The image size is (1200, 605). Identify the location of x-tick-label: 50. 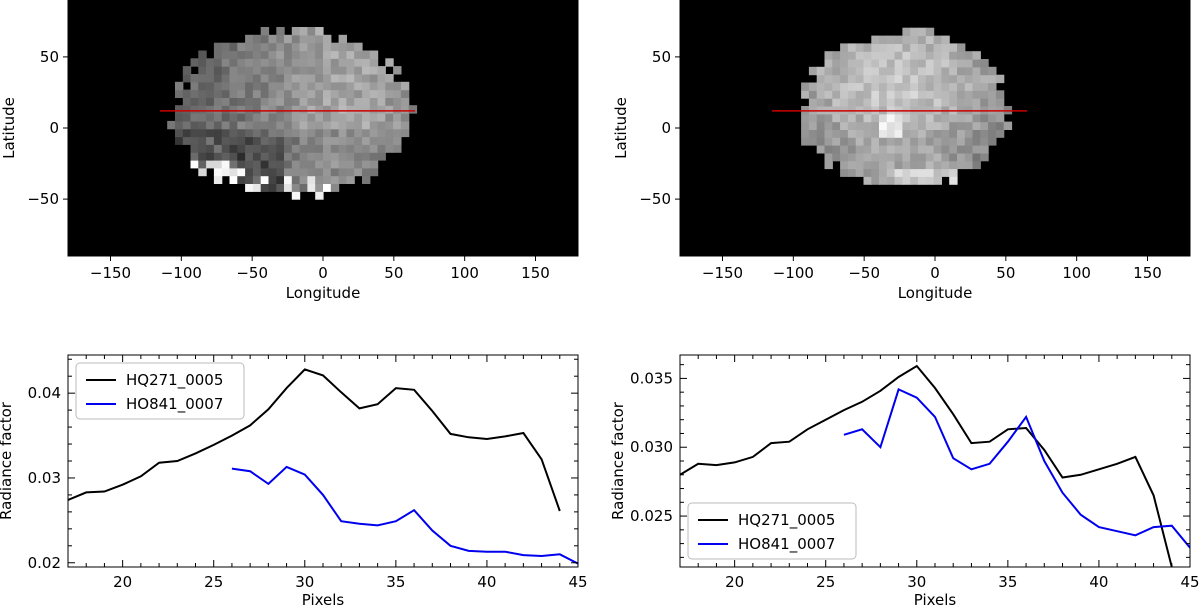
(393, 273).